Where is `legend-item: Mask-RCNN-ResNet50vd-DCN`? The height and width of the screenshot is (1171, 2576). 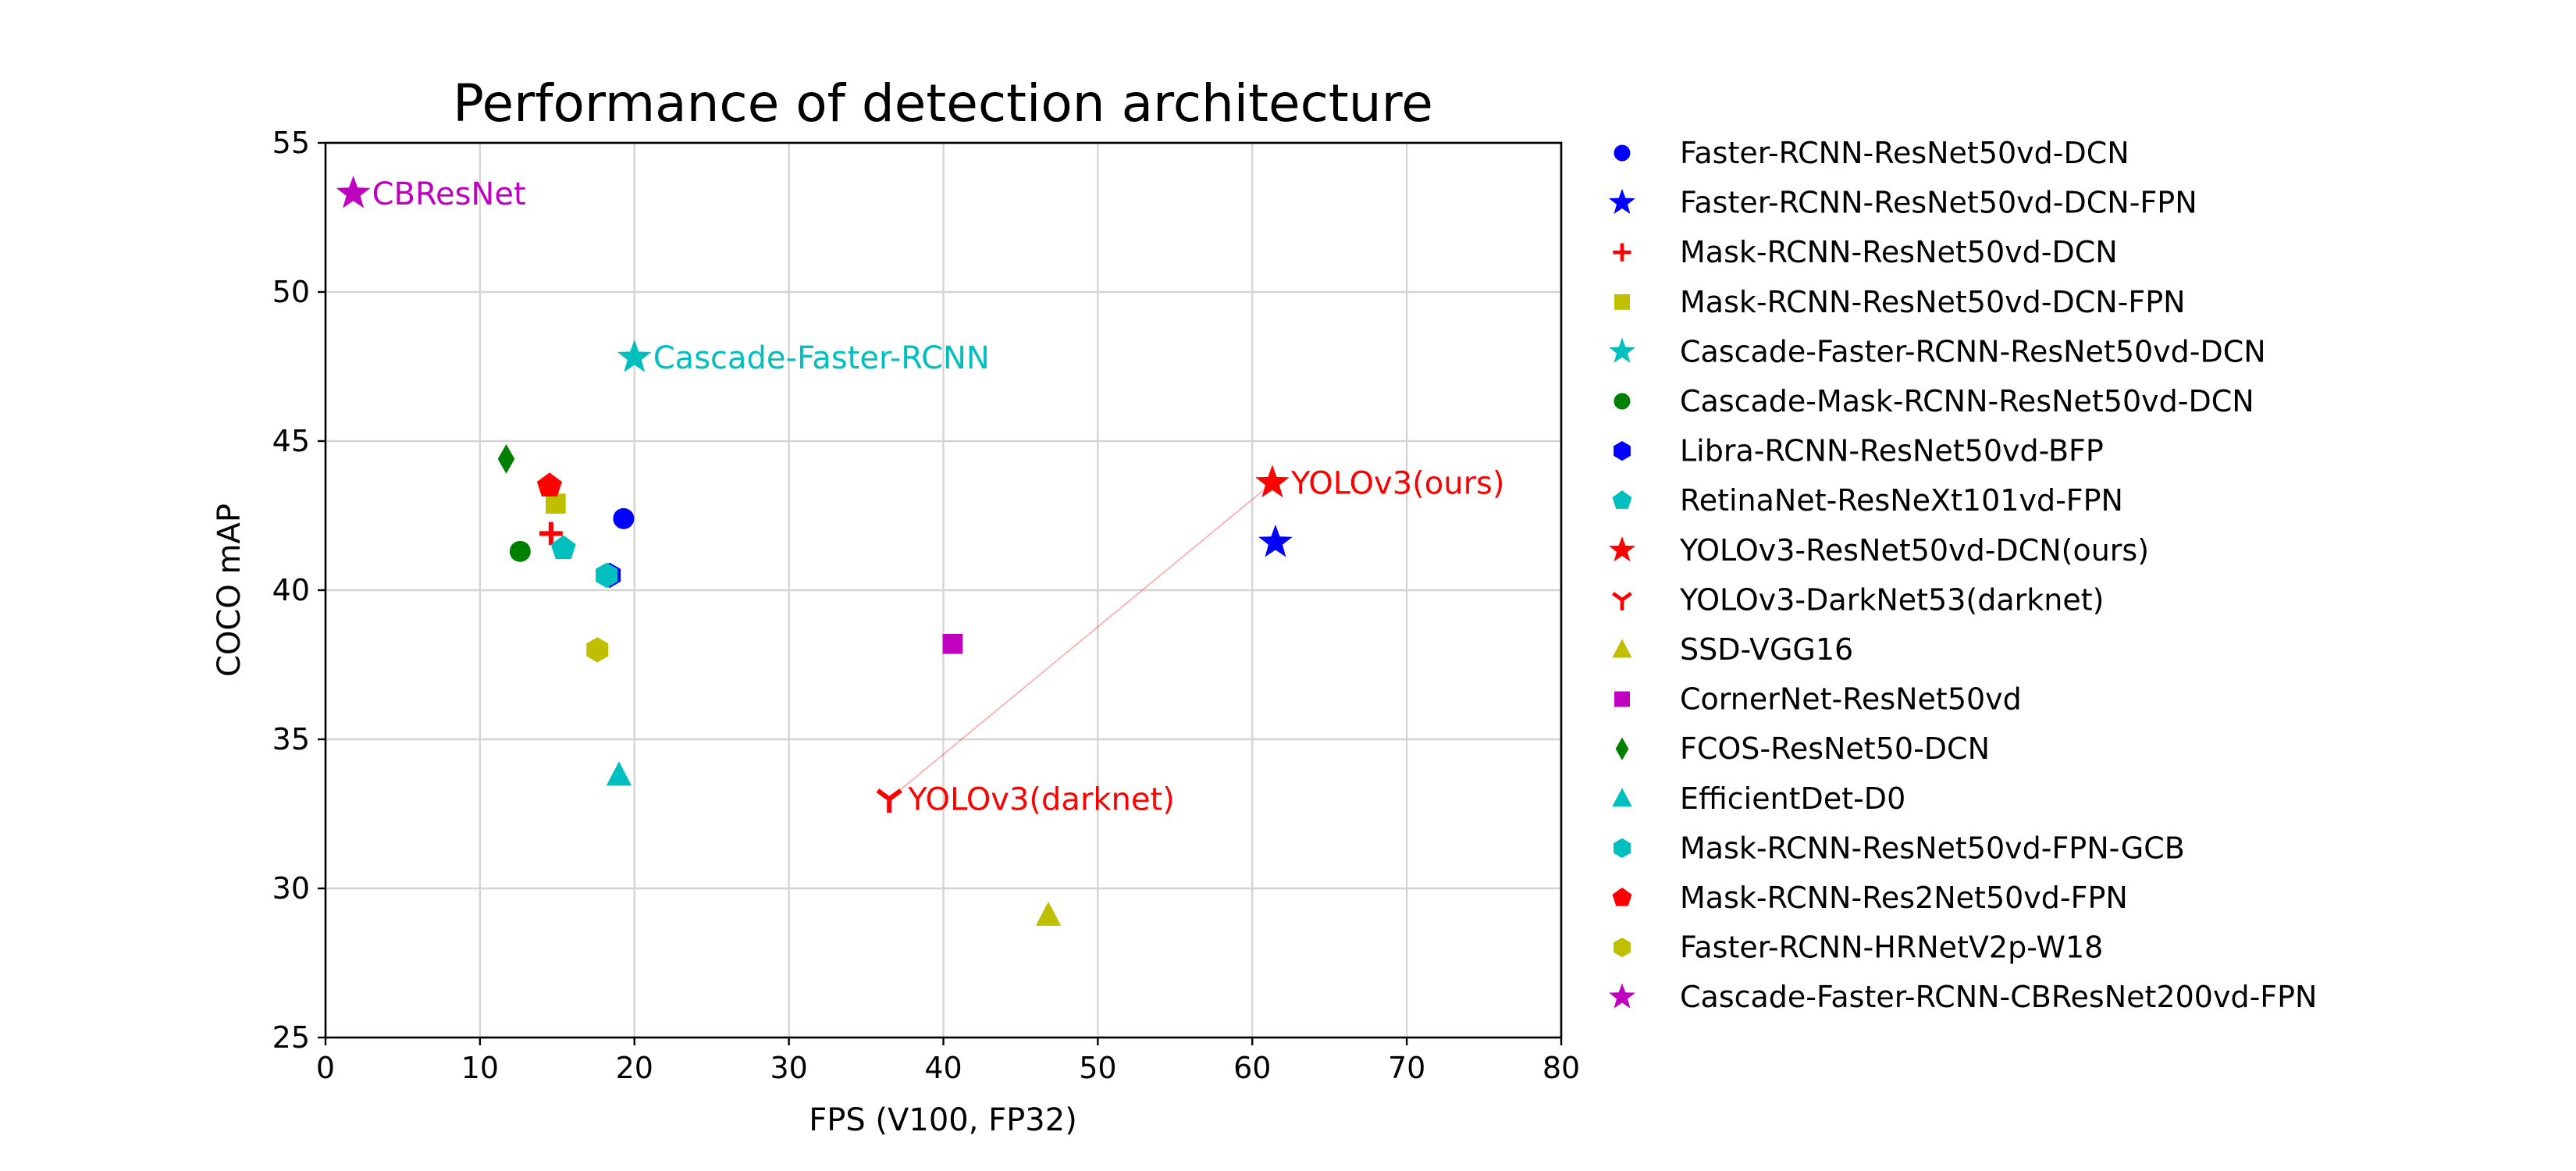 legend-item: Mask-RCNN-ResNet50vd-DCN is located at coordinates (1865, 252).